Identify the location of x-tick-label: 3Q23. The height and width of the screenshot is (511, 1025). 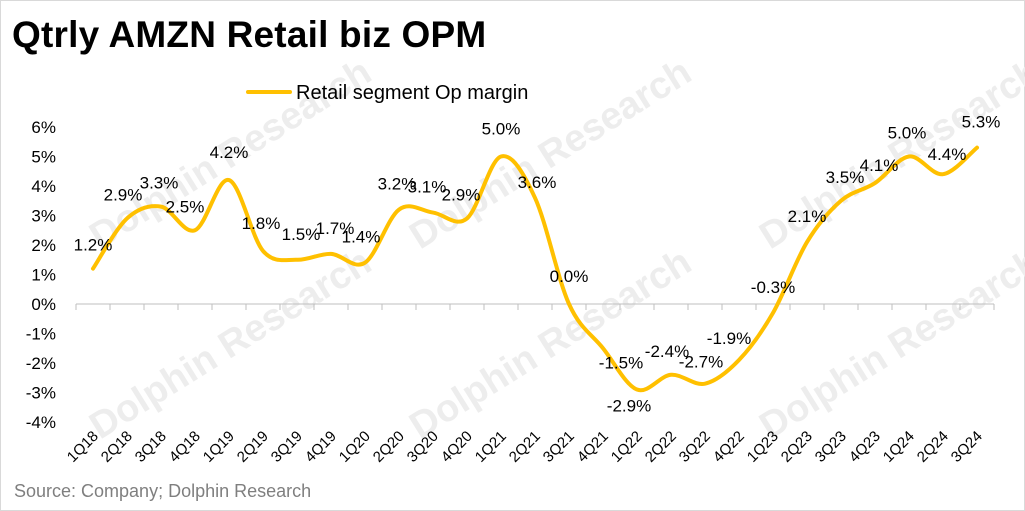
(831, 447).